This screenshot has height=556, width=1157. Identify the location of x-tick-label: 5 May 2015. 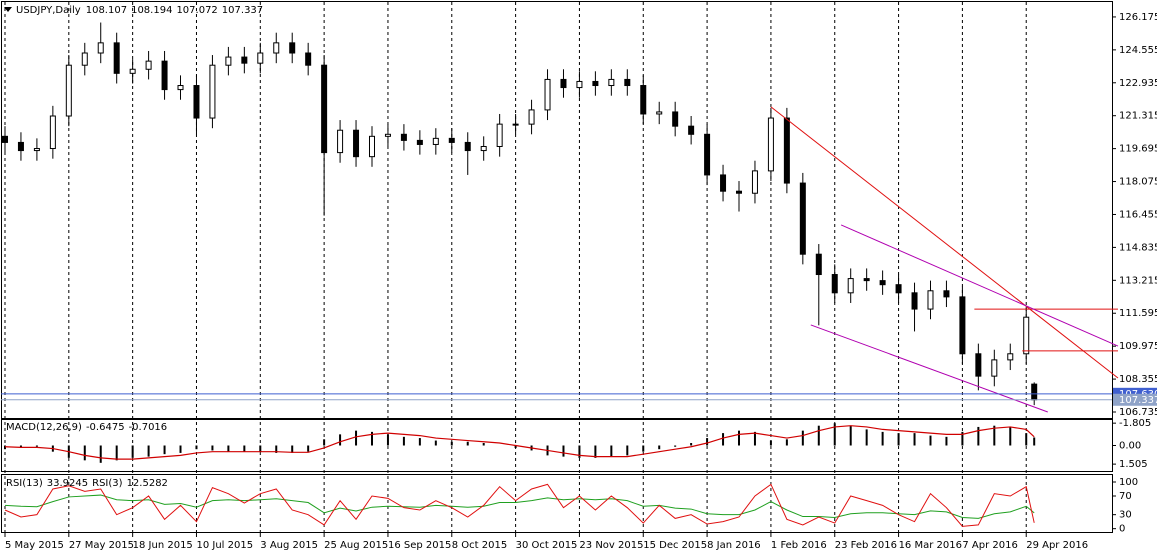
(34, 545).